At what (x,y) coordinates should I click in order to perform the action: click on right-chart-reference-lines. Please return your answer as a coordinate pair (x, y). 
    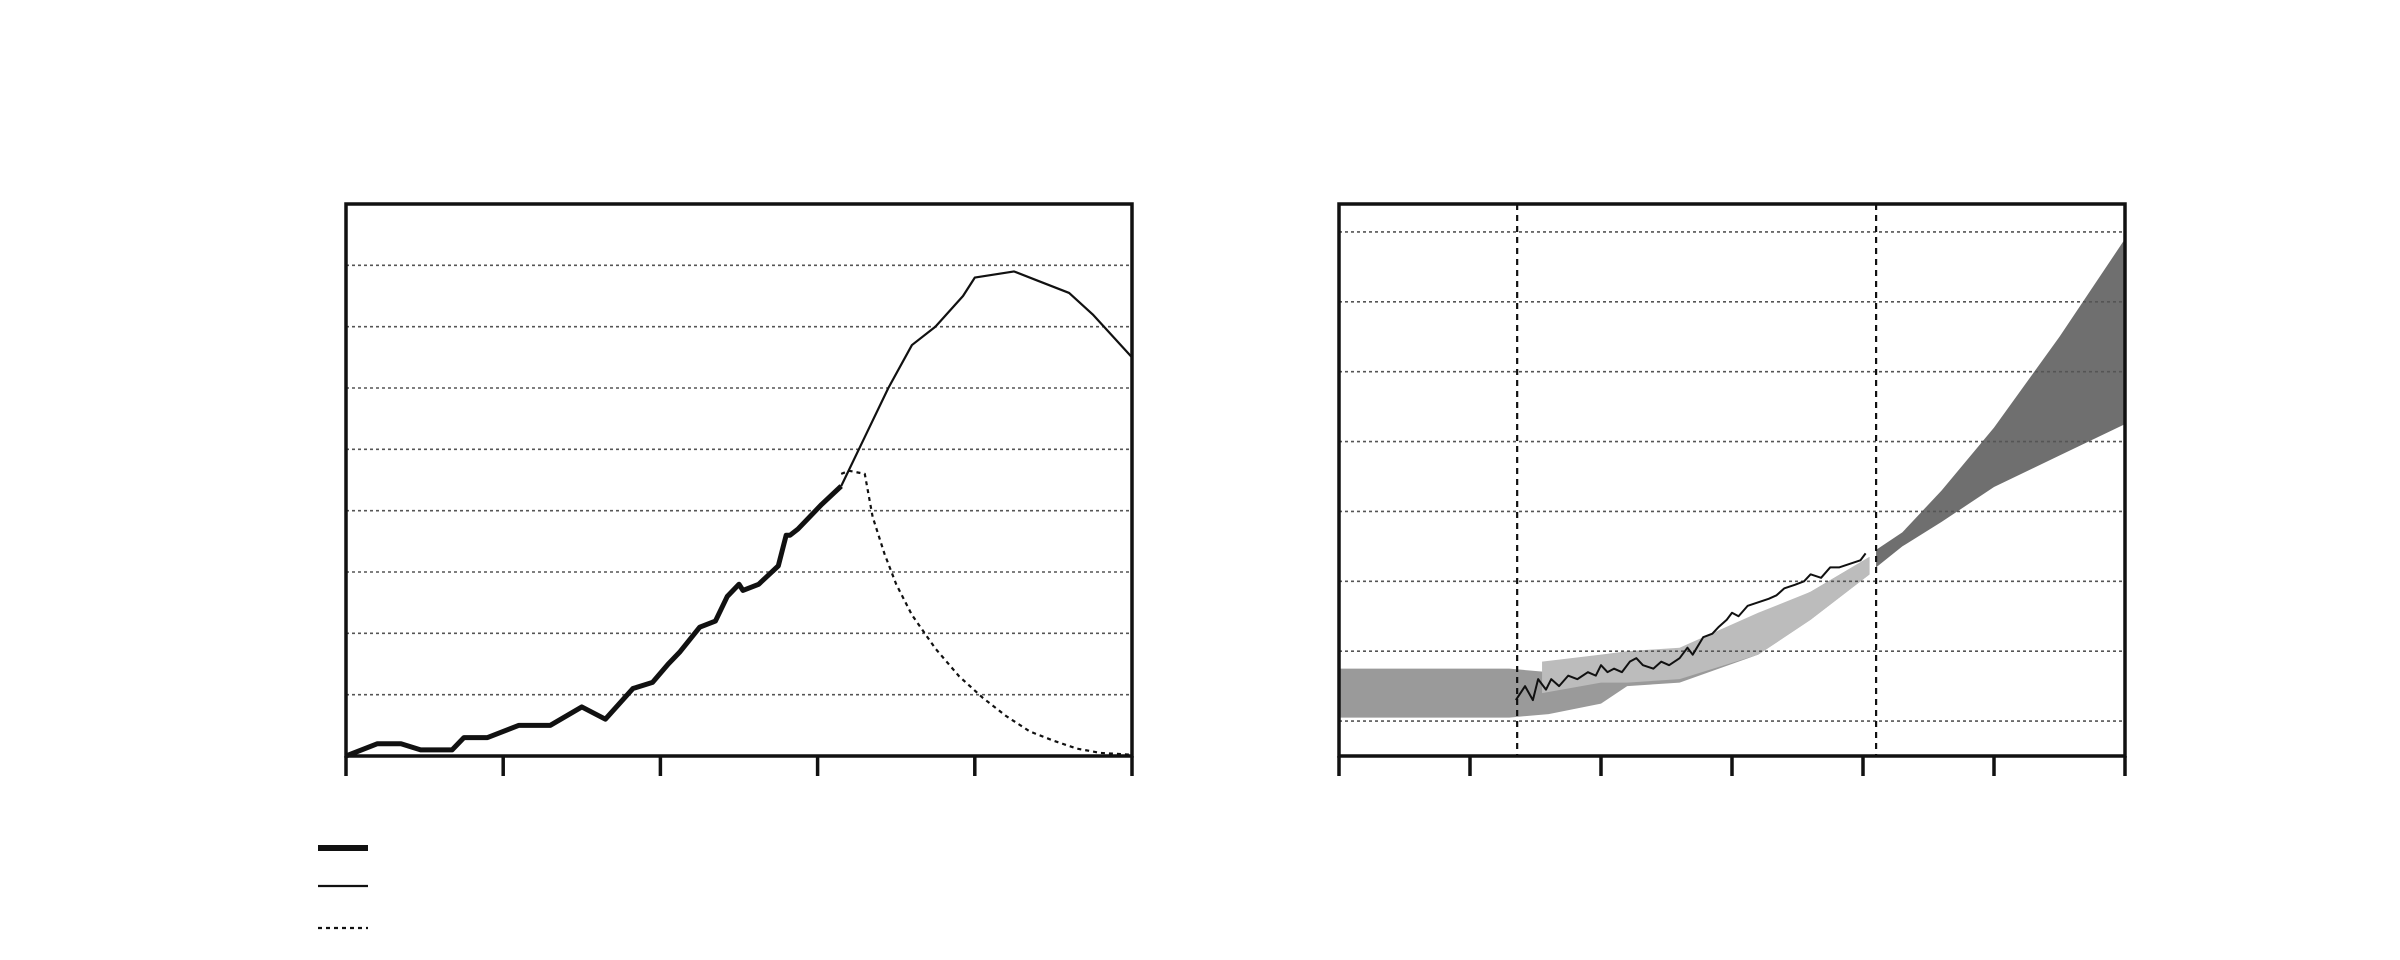
    Looking at the image, I should click on (1697, 480).